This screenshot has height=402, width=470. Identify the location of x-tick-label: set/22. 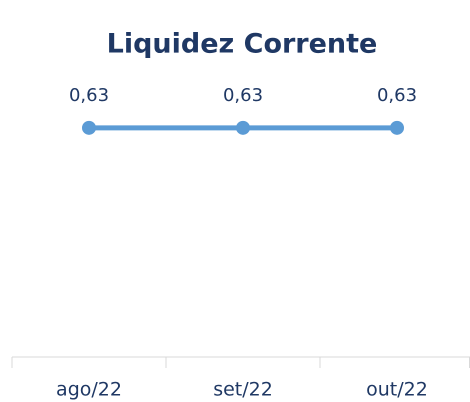
(243, 390).